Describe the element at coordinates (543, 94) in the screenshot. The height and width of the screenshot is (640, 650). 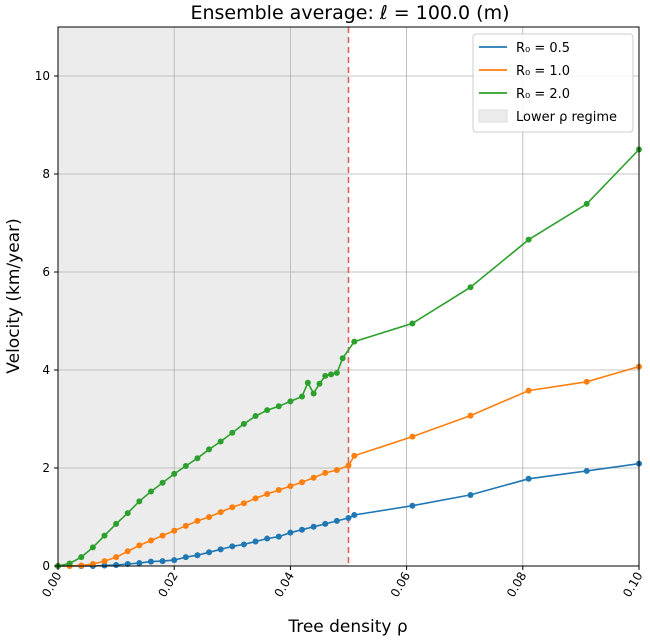
I see `legend-label: R₀ = 2.0` at that location.